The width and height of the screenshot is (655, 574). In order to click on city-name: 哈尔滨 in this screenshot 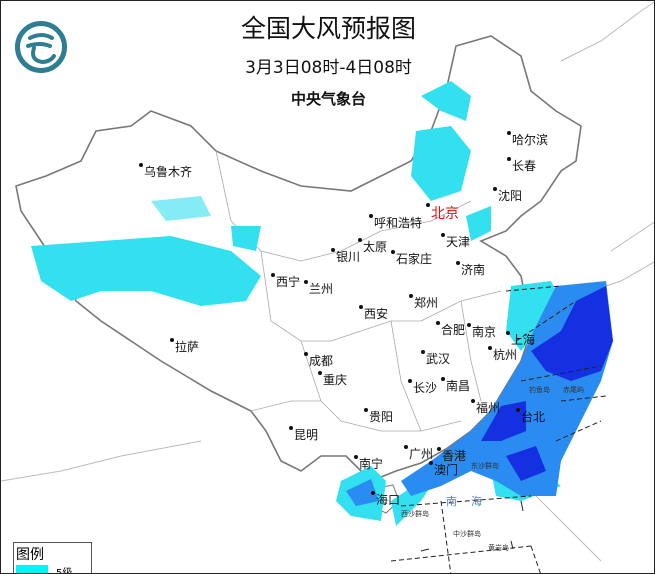, I will do `click(530, 140)`.